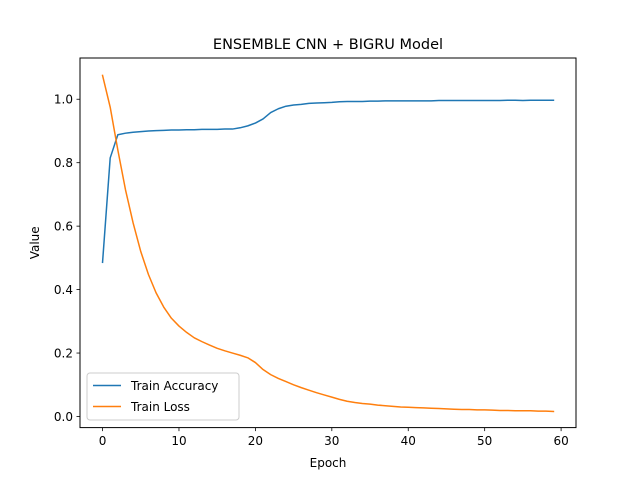  I want to click on x-tick-label: 10, so click(178, 441).